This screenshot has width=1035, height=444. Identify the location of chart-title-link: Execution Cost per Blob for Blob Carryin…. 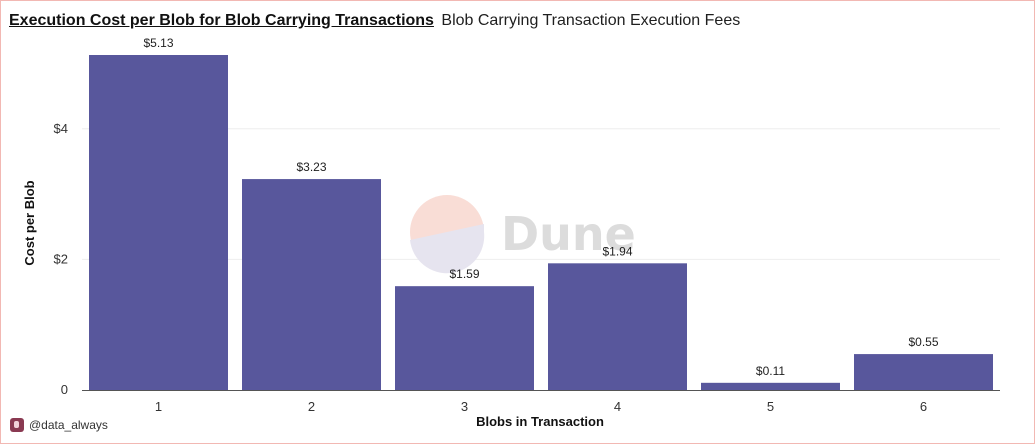
(221, 20).